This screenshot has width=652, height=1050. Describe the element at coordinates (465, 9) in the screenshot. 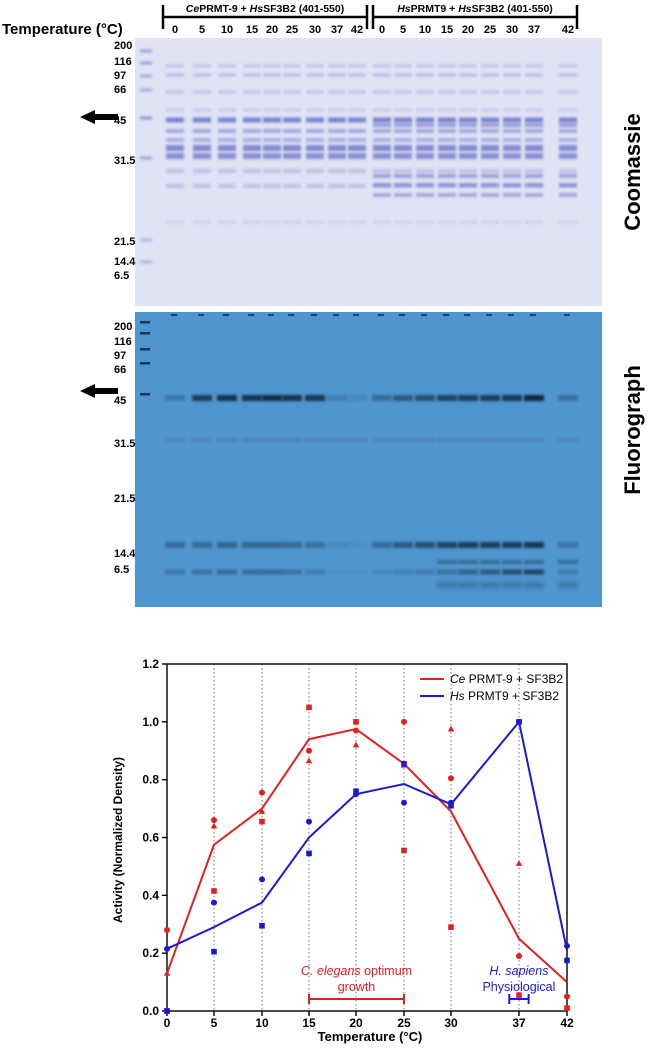

I see `label-part: Hs` at that location.